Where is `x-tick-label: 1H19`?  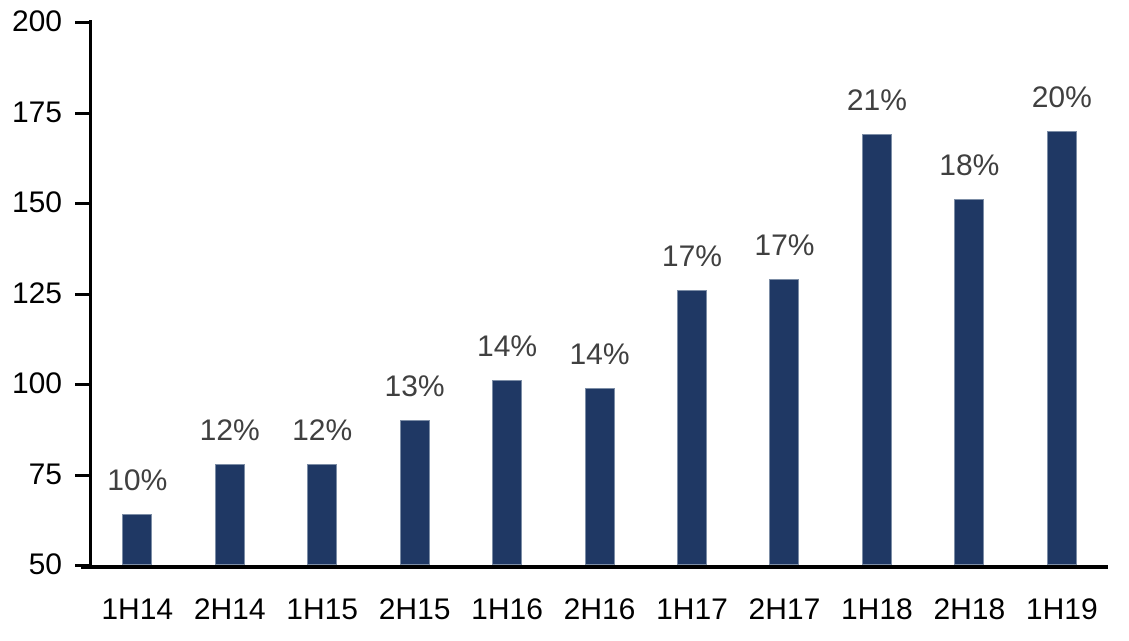
x-tick-label: 1H19 is located at coordinates (1061, 609).